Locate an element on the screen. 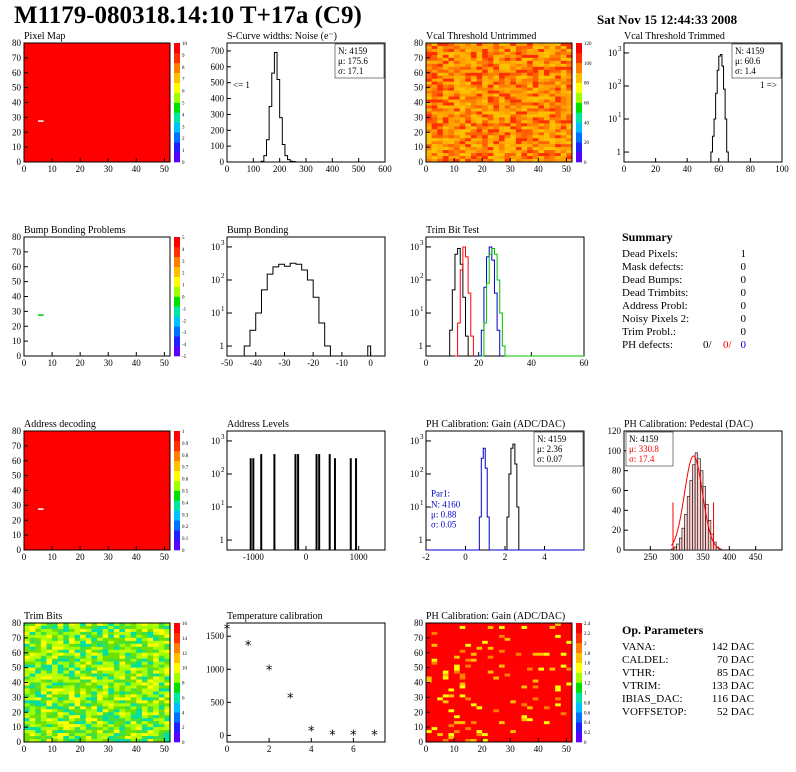 The height and width of the screenshot is (772, 796). y-tick-label: 0 is located at coordinates (19, 162).